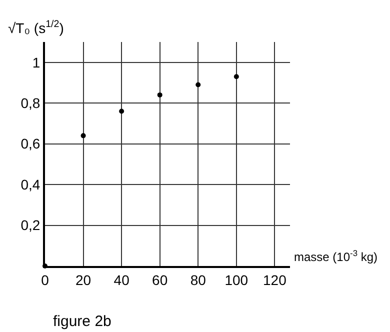 The width and height of the screenshot is (390, 332). What do you see at coordinates (160, 280) in the screenshot?
I see `x-tick-label: 60` at bounding box center [160, 280].